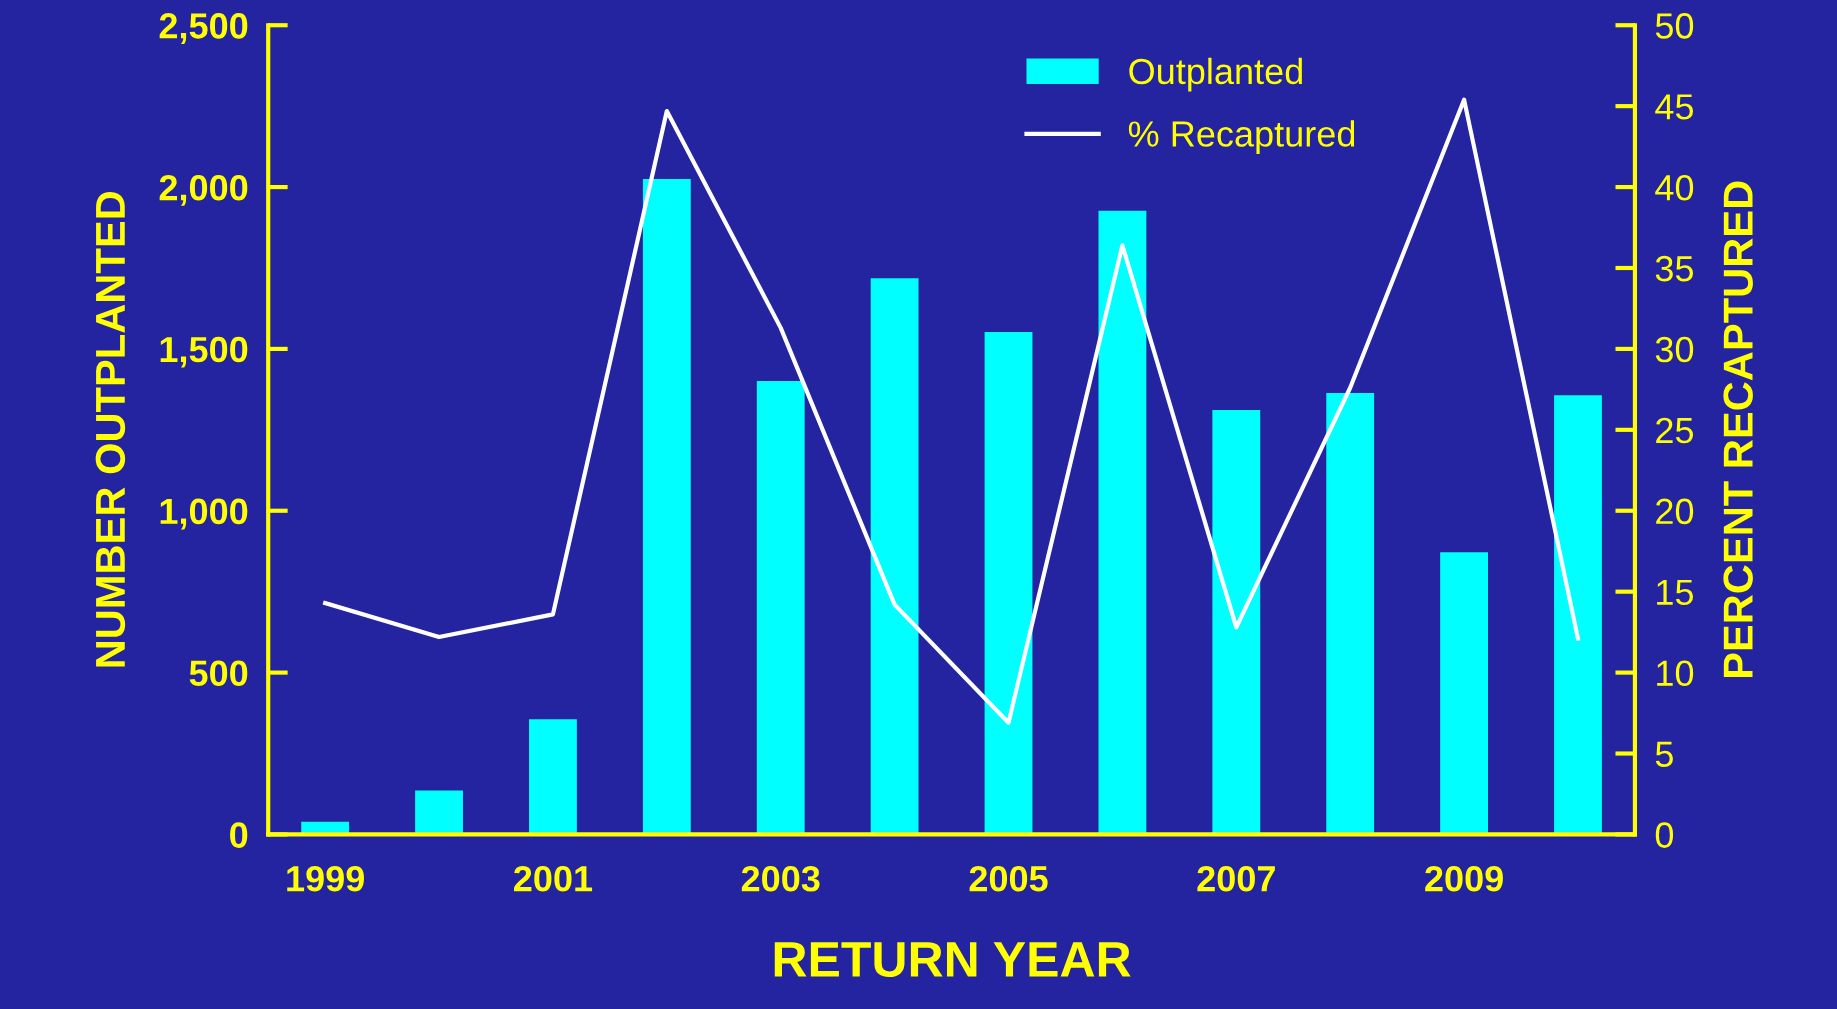  What do you see at coordinates (203, 190) in the screenshot?
I see `y-tick-label: 2,000` at bounding box center [203, 190].